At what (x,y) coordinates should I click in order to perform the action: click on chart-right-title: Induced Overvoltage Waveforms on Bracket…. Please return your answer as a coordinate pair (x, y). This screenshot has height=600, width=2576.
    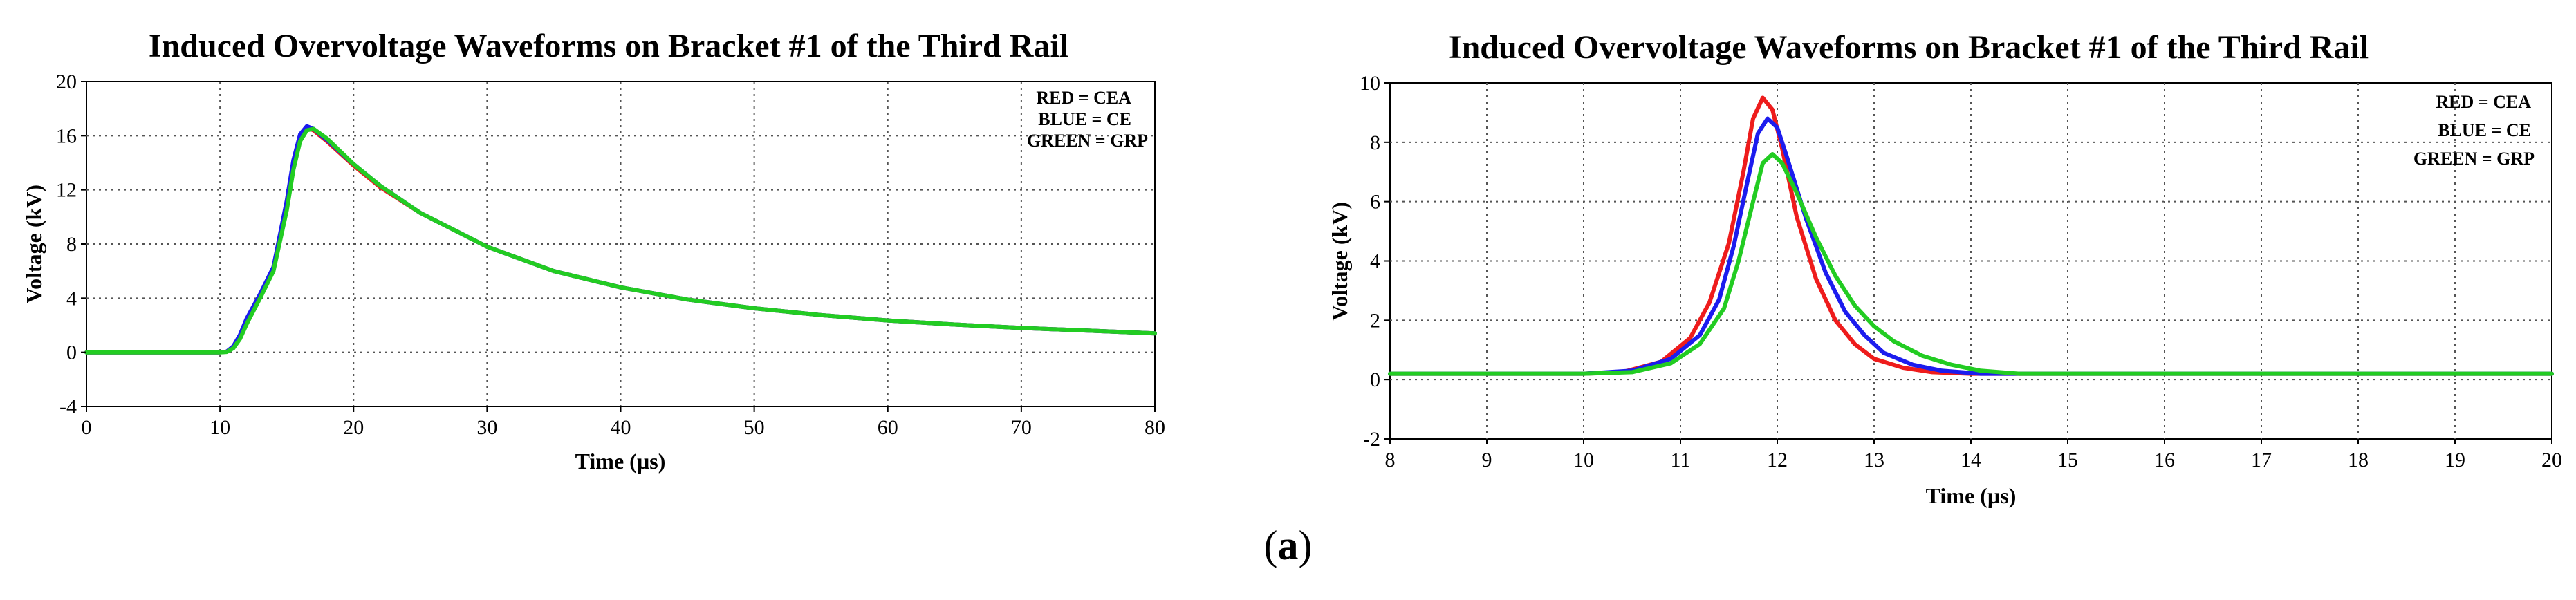
    Looking at the image, I should click on (1909, 47).